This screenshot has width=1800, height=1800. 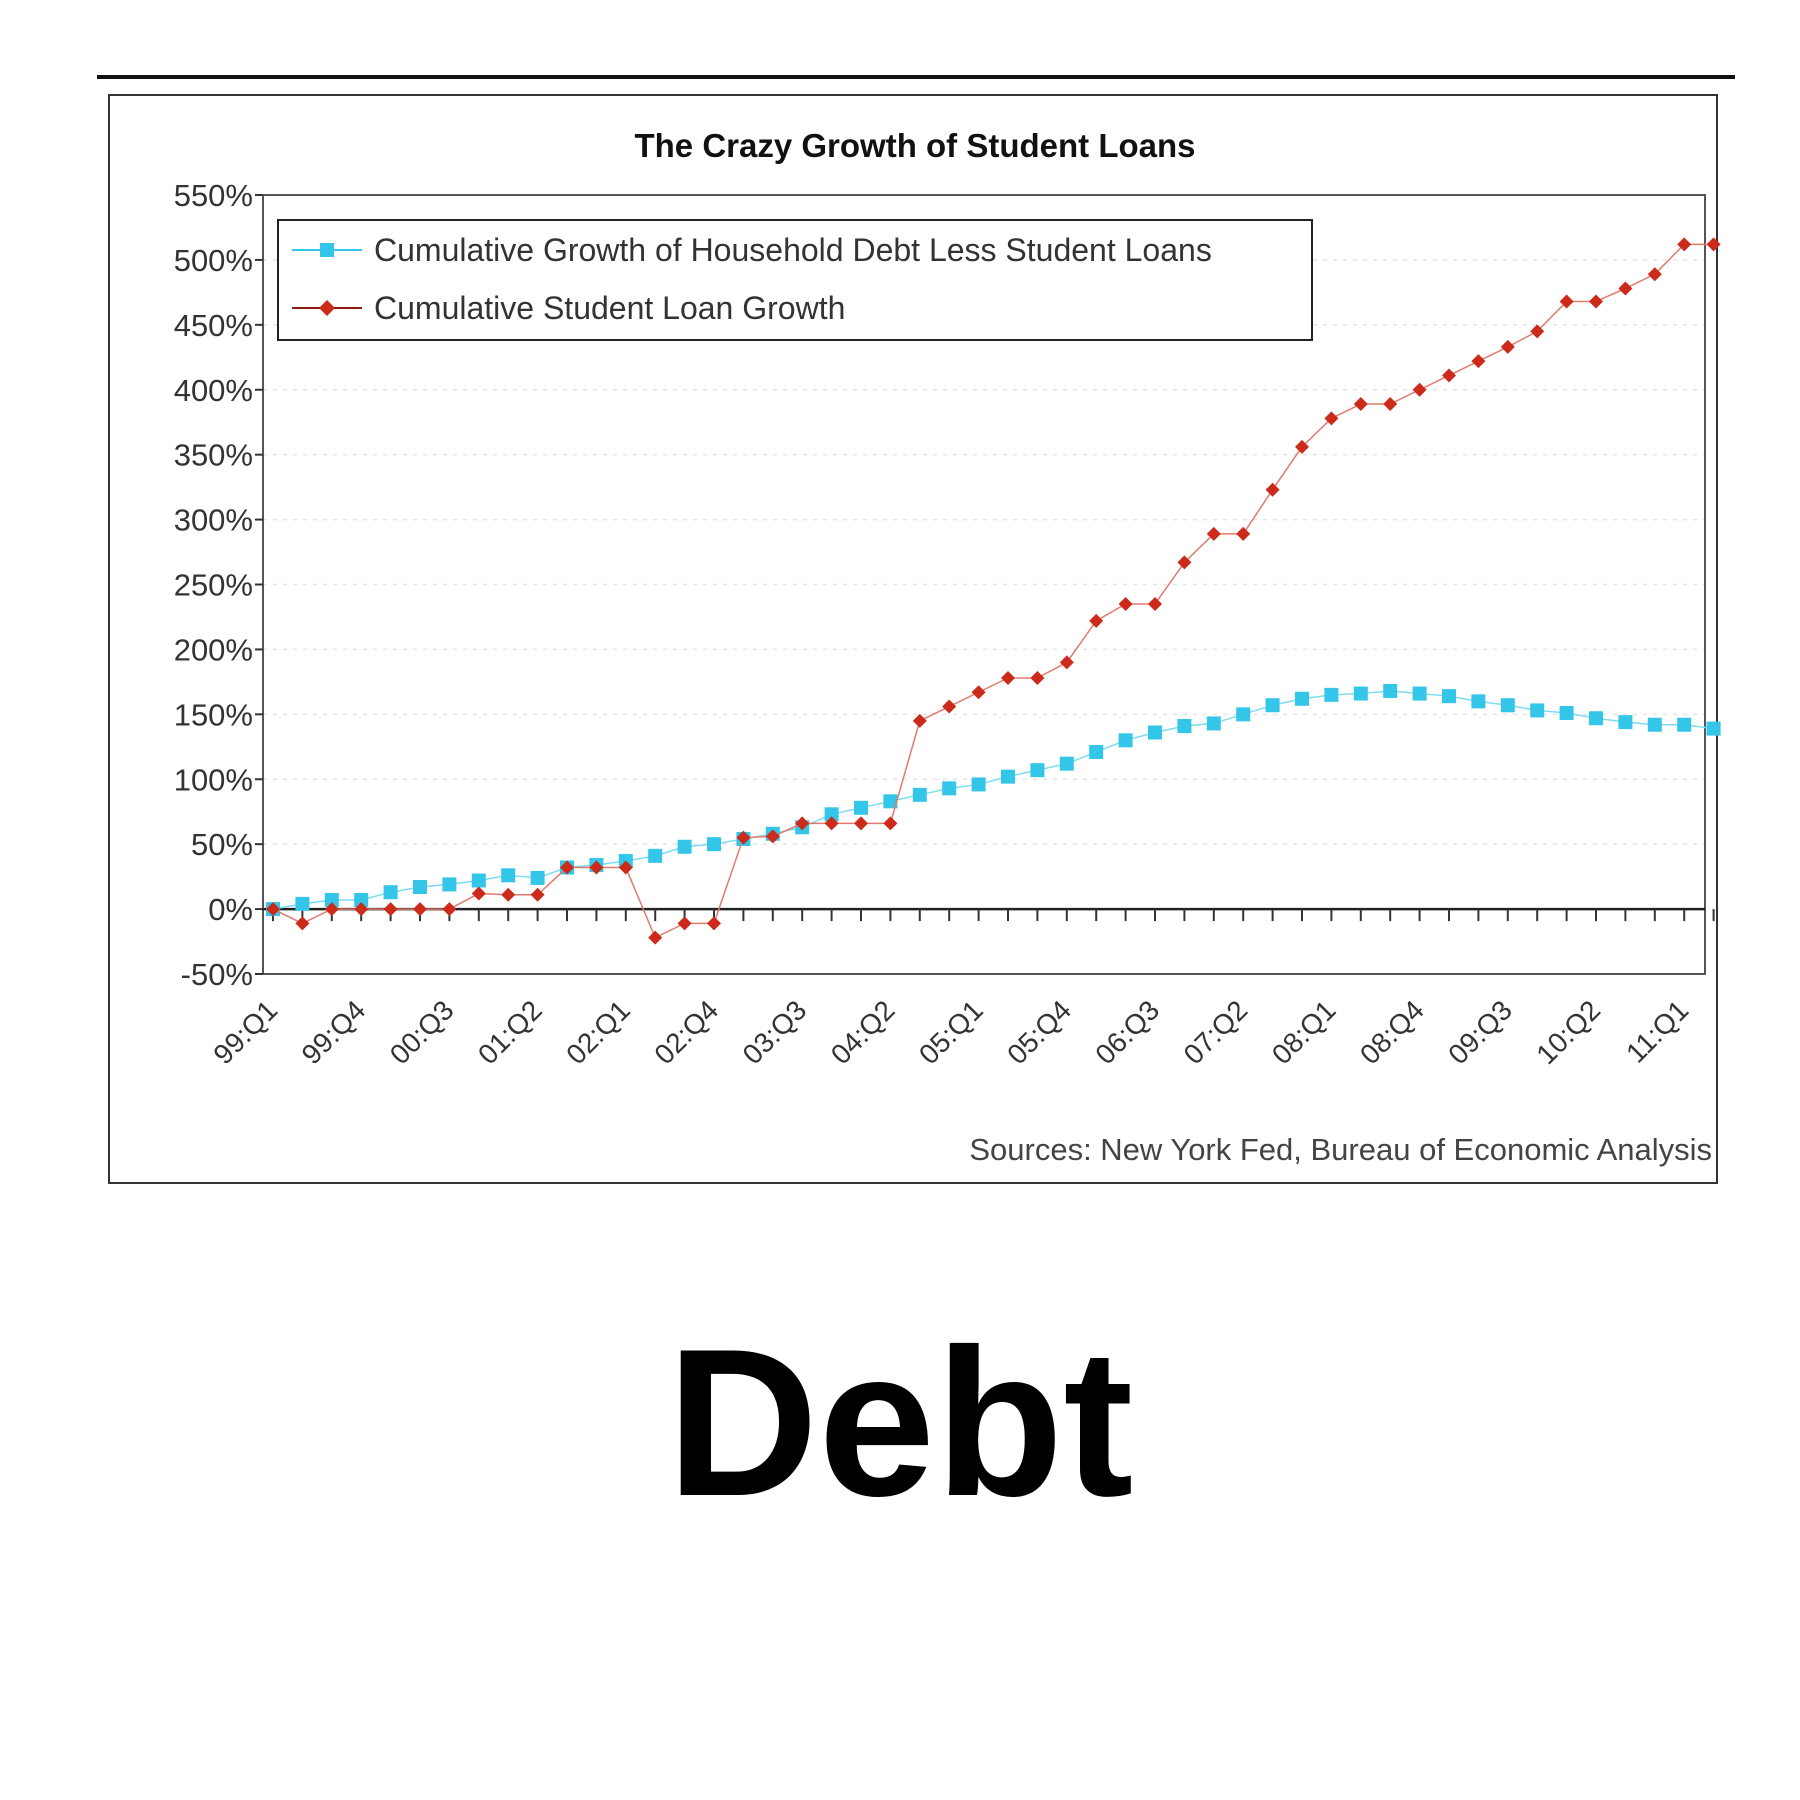 I want to click on y-tick-label: 200%, so click(x=213, y=649).